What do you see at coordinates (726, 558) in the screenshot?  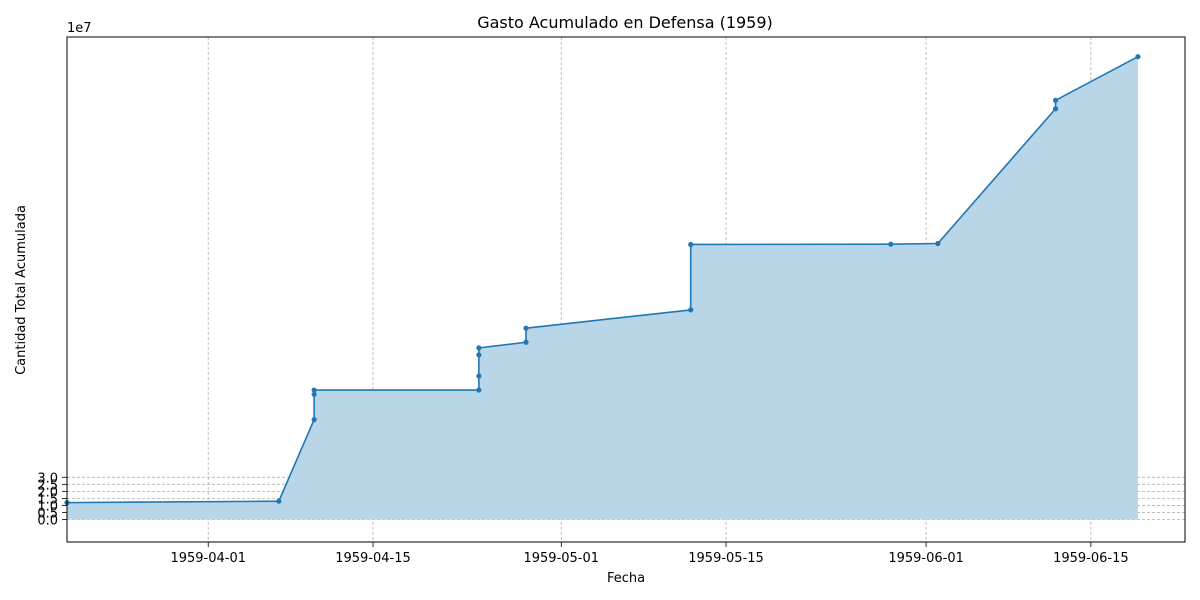 I see `x-tick-label: 1959-05-15` at bounding box center [726, 558].